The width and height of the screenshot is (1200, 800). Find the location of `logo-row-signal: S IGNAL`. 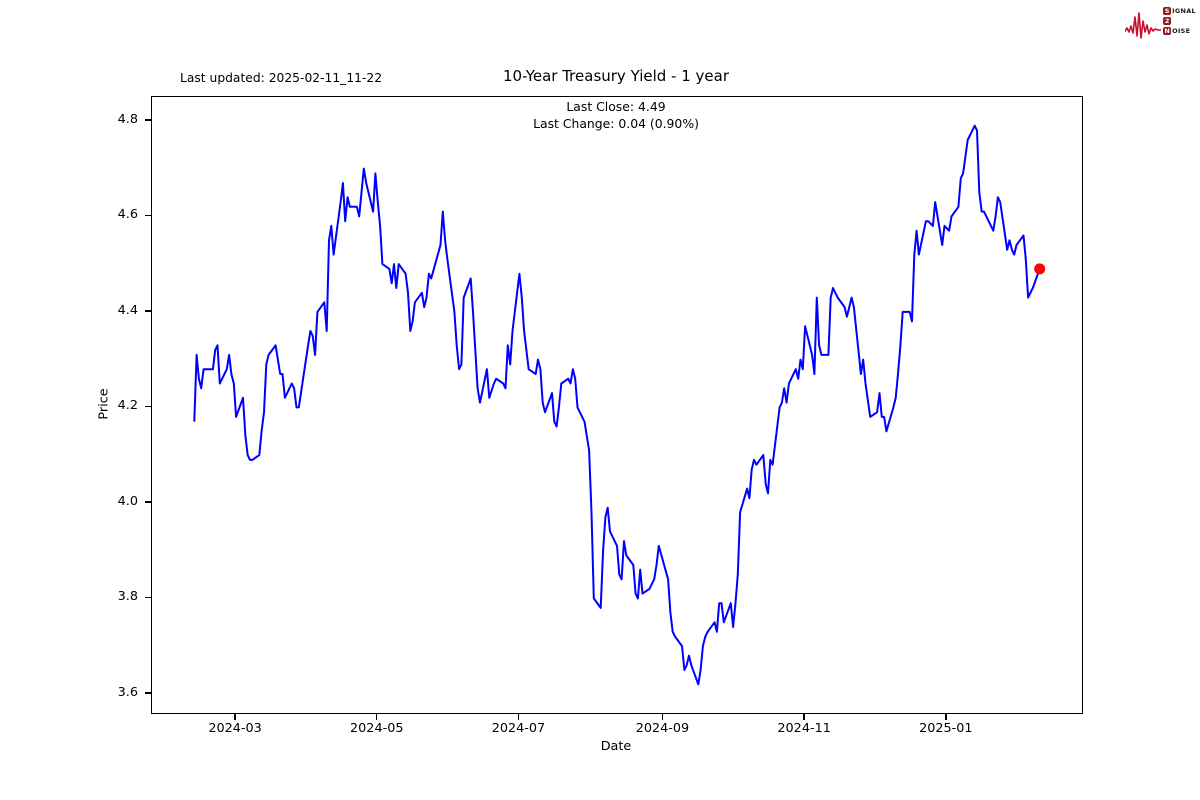

logo-row-signal: S IGNAL is located at coordinates (1179, 10).